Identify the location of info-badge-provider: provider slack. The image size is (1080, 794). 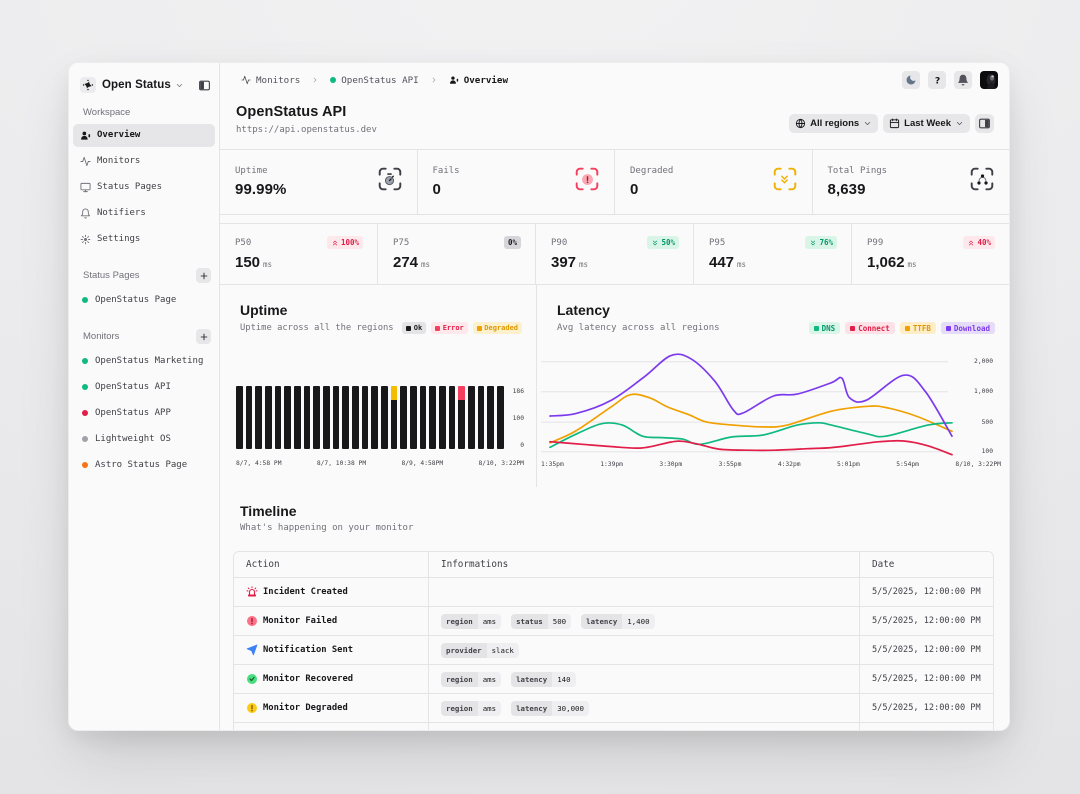
(480, 650).